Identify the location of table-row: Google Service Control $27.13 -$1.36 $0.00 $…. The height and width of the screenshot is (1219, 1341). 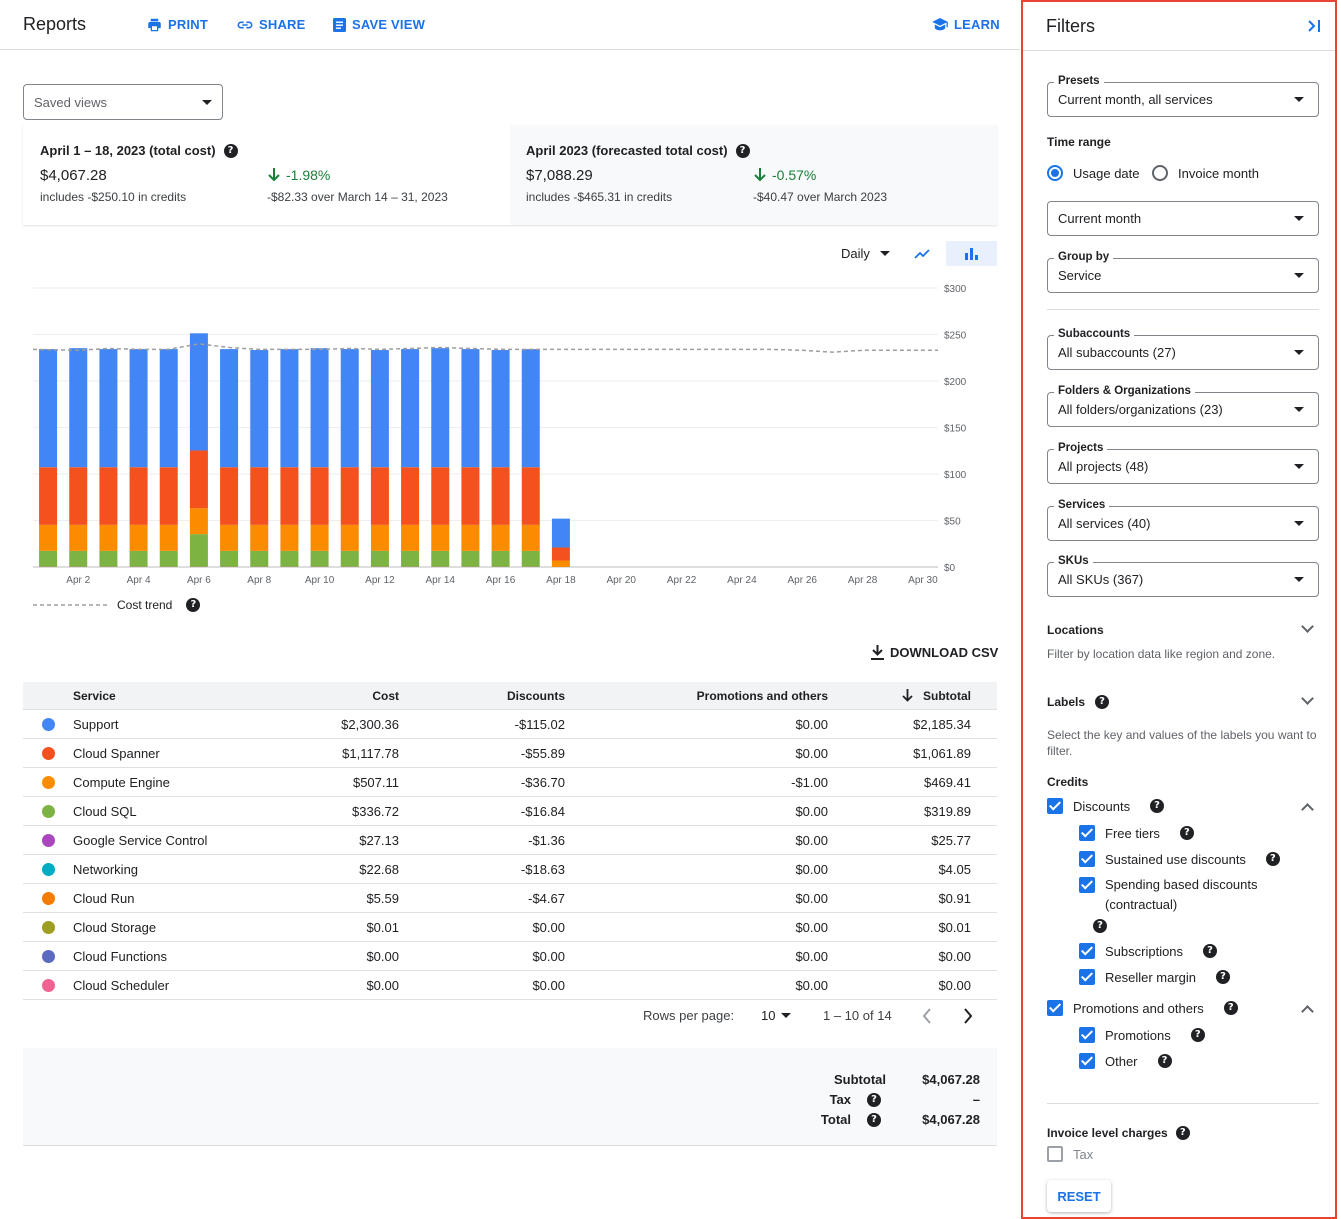
(510, 840).